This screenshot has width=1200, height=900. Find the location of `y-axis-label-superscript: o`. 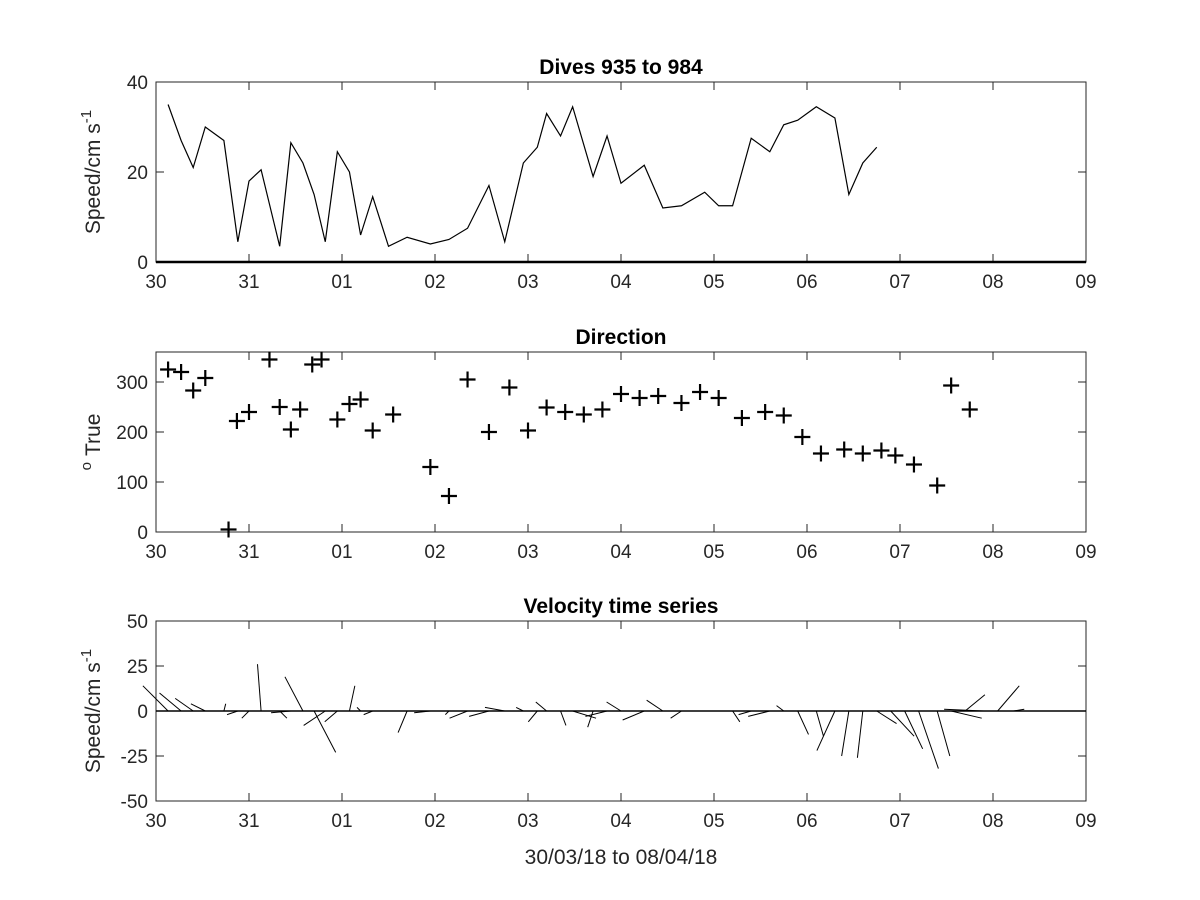

y-axis-label-superscript: o is located at coordinates (86, 466).